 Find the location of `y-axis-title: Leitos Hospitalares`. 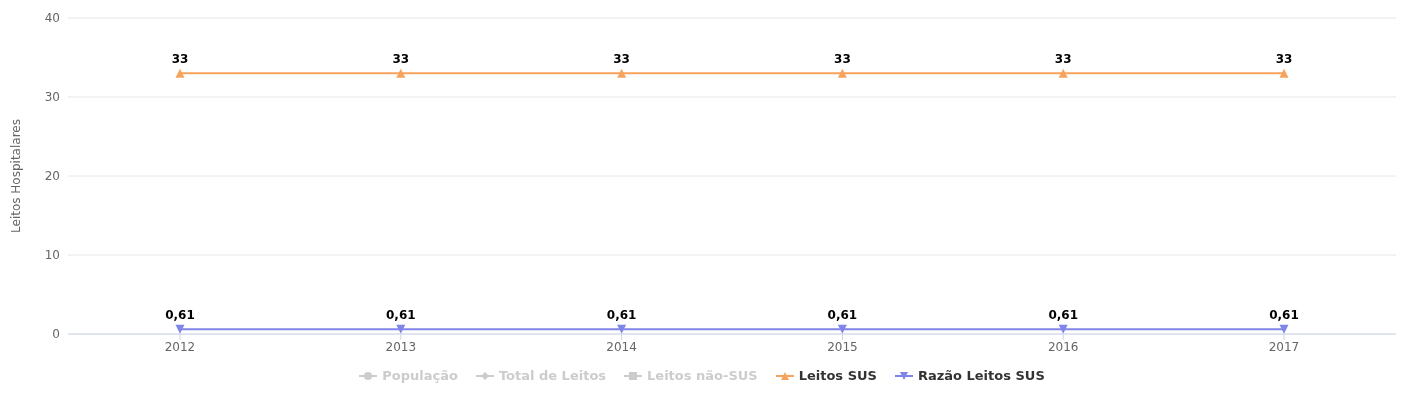

y-axis-title: Leitos Hospitalares is located at coordinates (16, 176).